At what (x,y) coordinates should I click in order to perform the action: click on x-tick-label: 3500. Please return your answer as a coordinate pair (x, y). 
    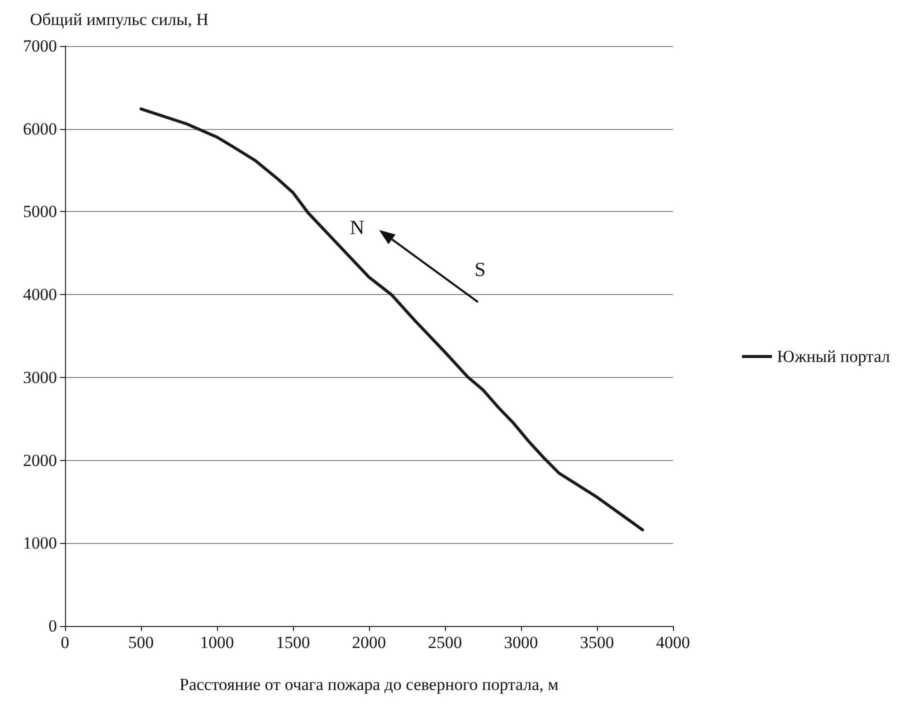
    Looking at the image, I should click on (597, 642).